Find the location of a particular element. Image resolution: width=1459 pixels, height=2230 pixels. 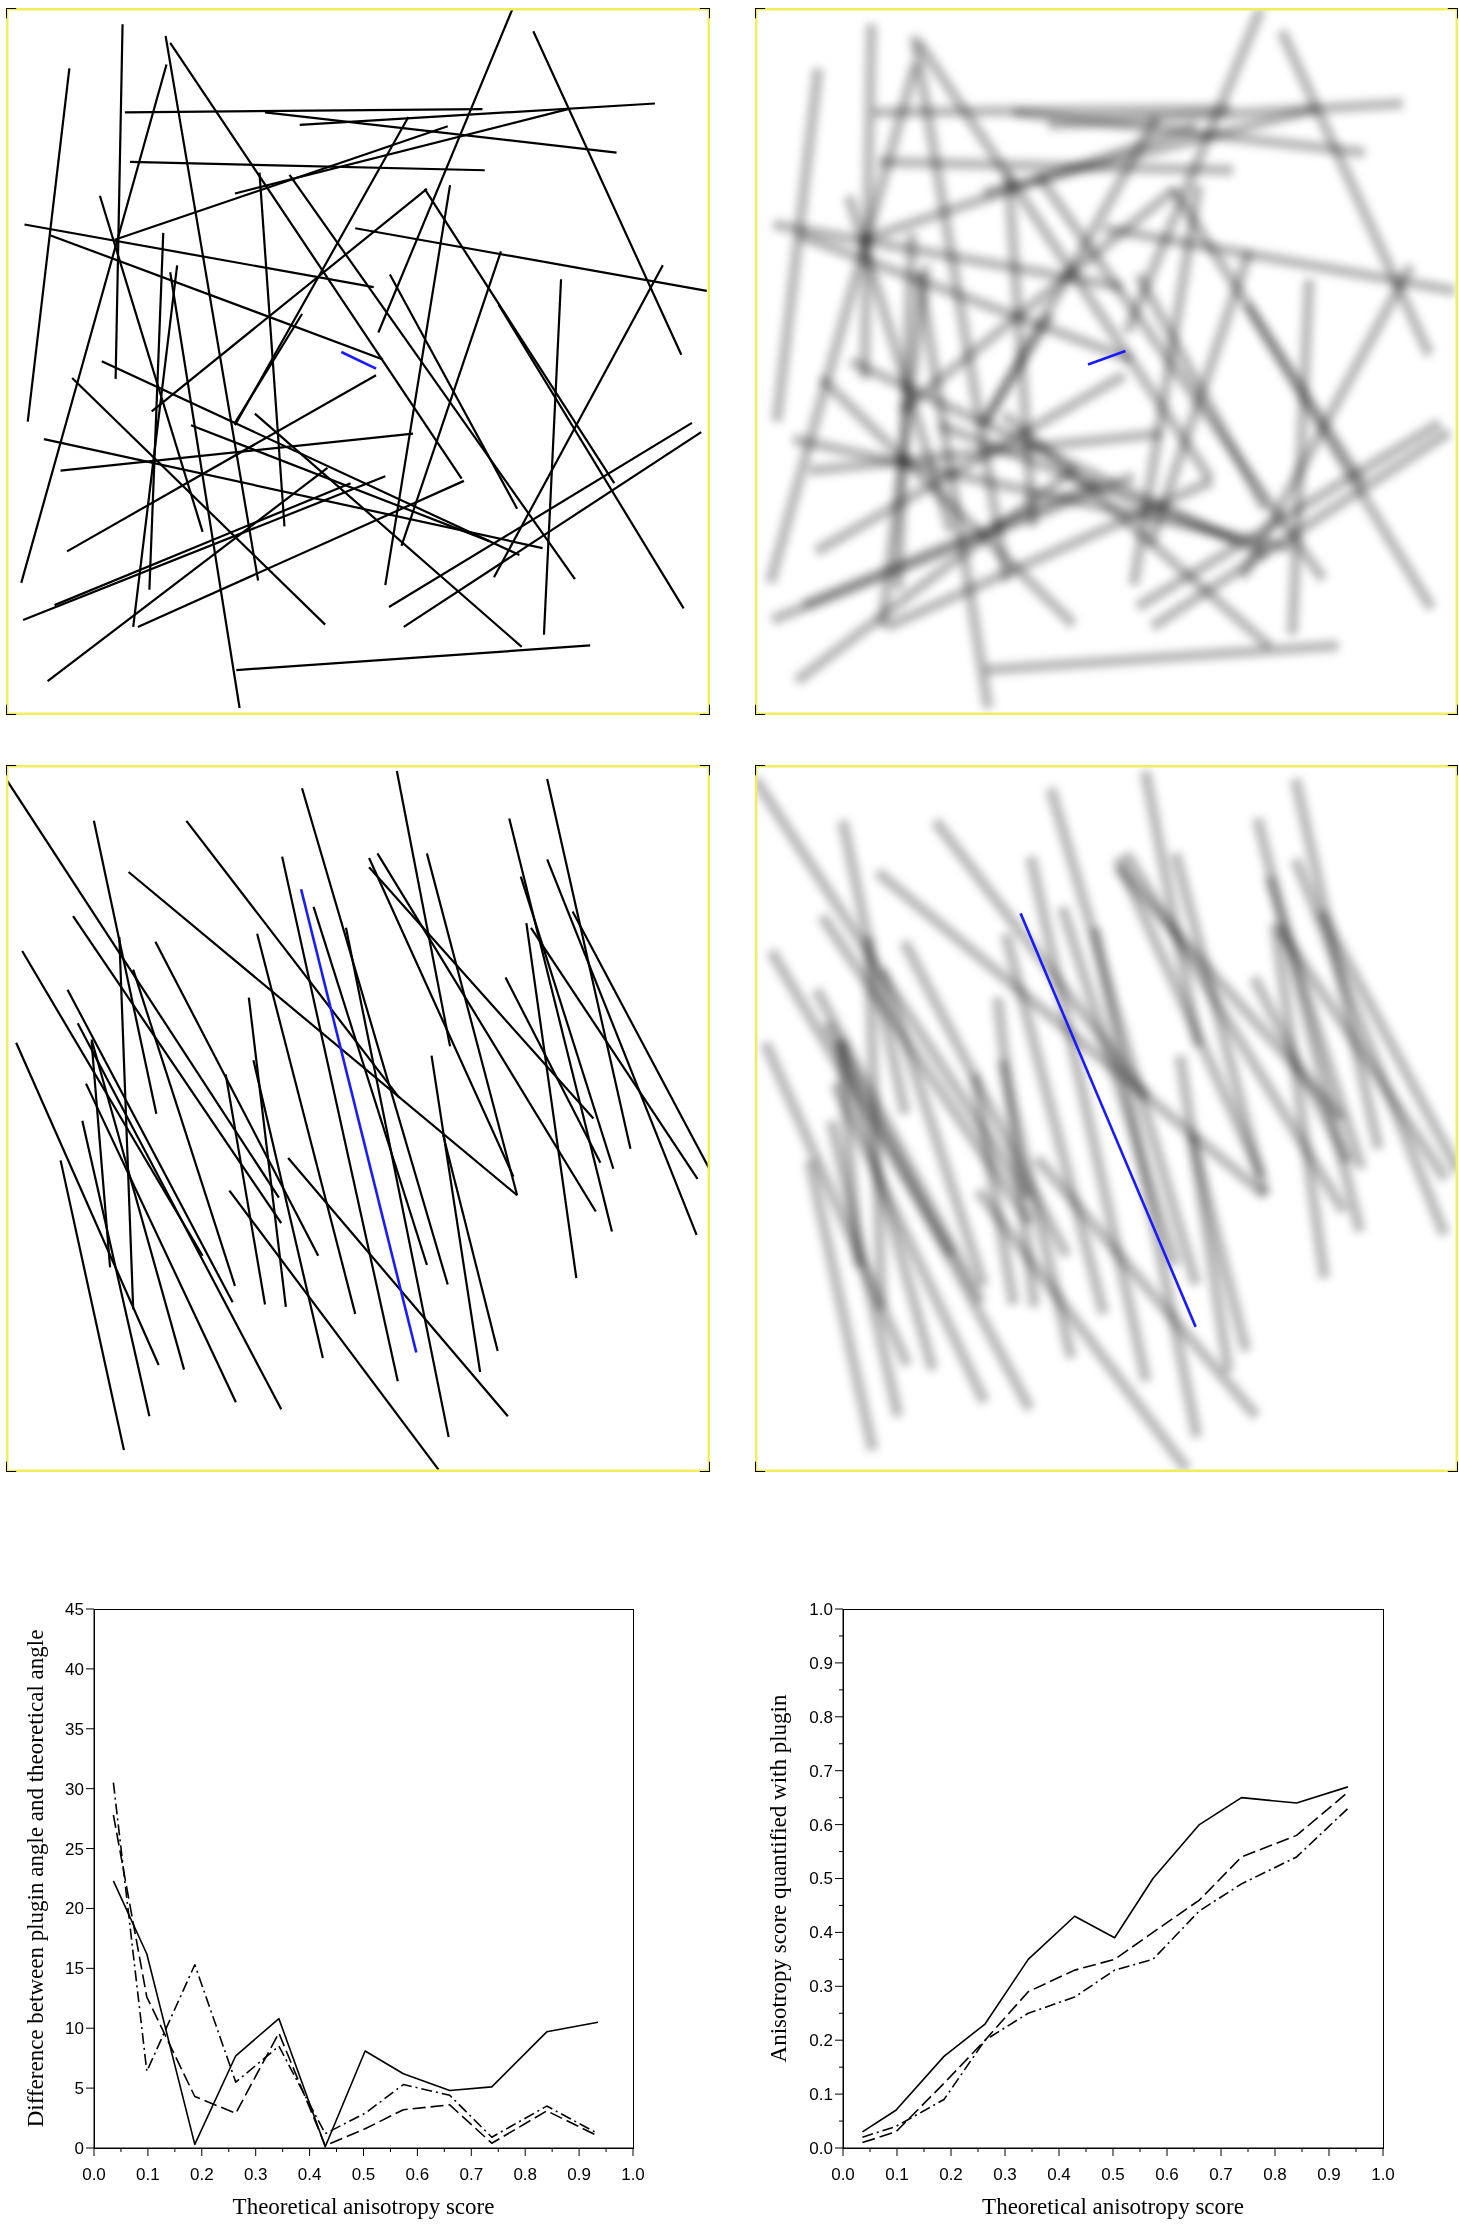

x-tick-label: 0.0 is located at coordinates (843, 2174).